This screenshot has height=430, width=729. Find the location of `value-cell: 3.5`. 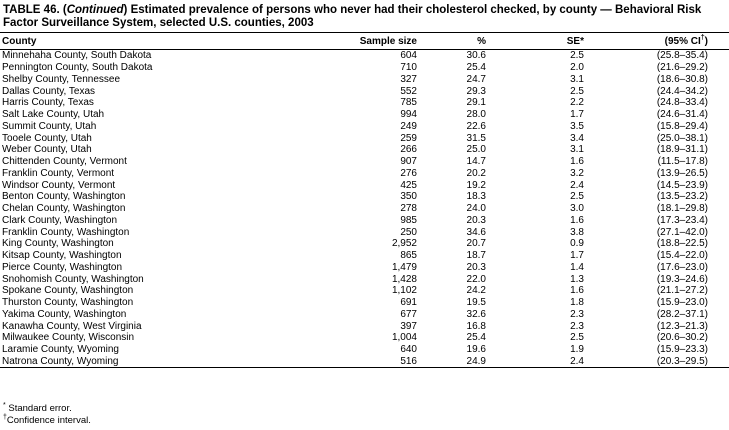

value-cell: 3.5 is located at coordinates (577, 126).